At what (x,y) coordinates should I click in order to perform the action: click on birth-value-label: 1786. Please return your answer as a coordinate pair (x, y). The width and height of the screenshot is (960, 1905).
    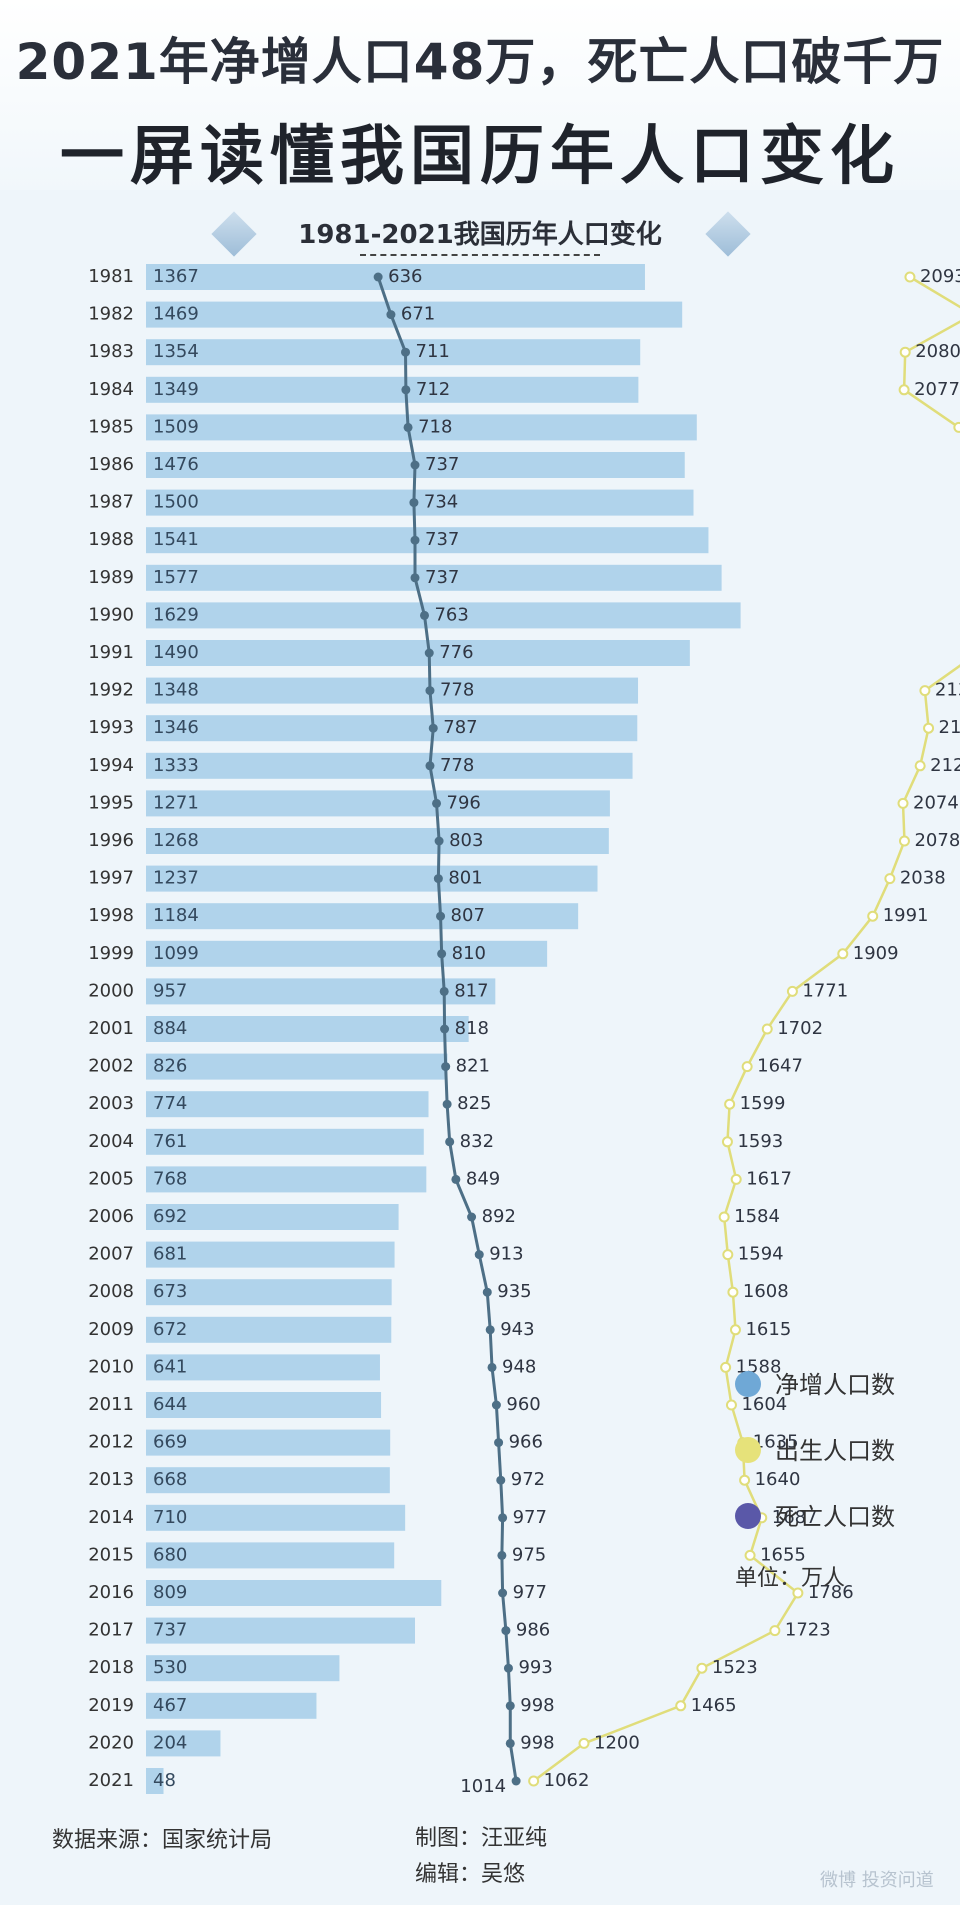
    Looking at the image, I should click on (831, 1592).